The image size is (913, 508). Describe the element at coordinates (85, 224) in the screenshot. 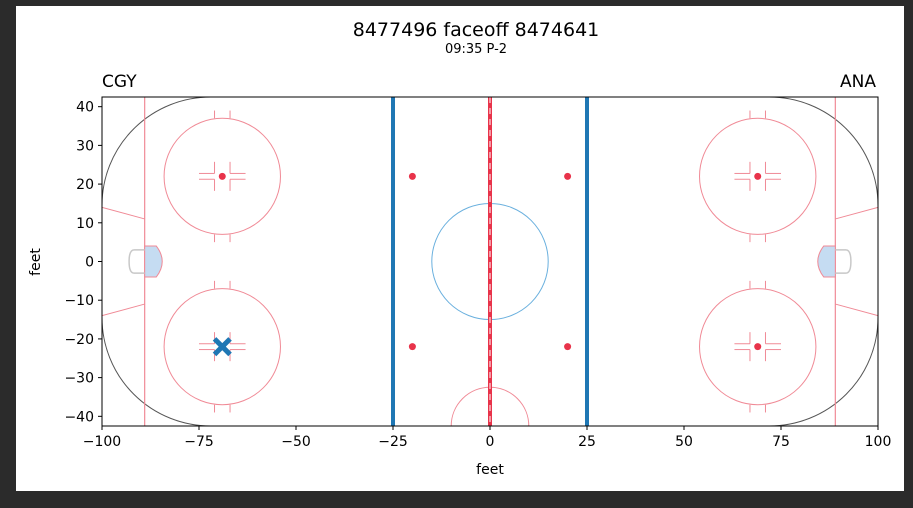

I see `y-tick-label: 10` at that location.